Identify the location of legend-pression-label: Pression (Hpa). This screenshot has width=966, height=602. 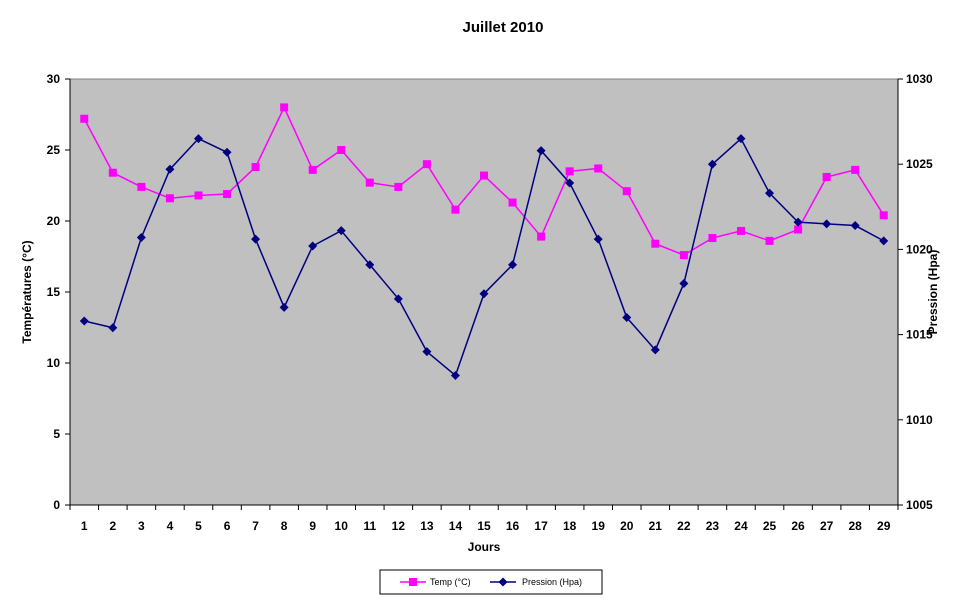
(552, 582).